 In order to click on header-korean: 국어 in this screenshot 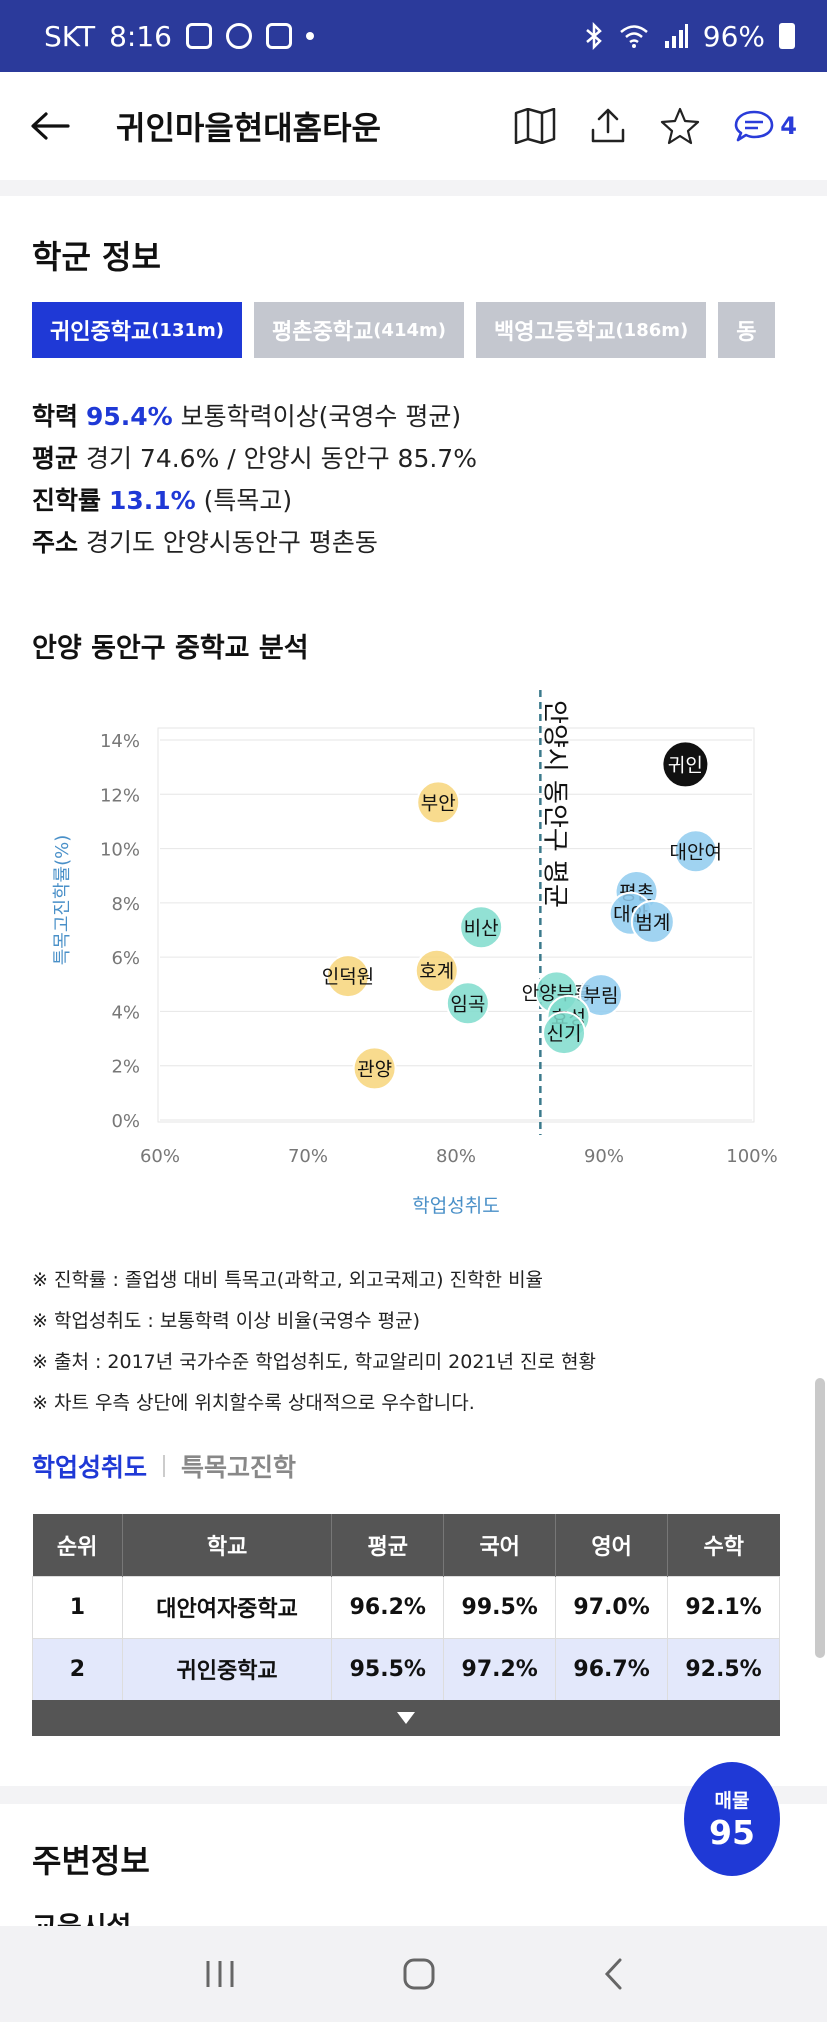, I will do `click(500, 1545)`.